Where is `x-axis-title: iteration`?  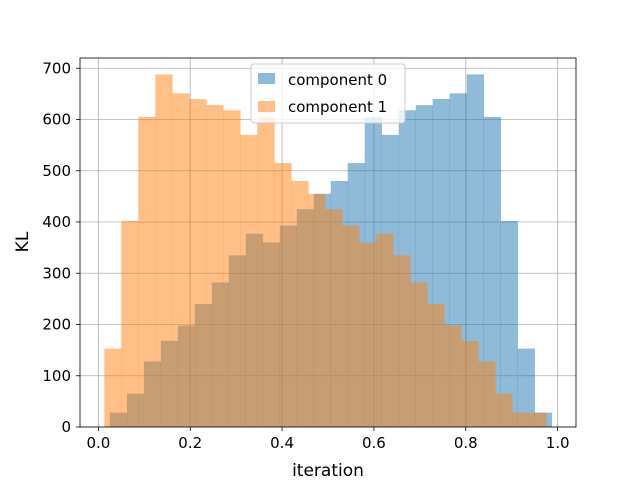 x-axis-title: iteration is located at coordinates (328, 470).